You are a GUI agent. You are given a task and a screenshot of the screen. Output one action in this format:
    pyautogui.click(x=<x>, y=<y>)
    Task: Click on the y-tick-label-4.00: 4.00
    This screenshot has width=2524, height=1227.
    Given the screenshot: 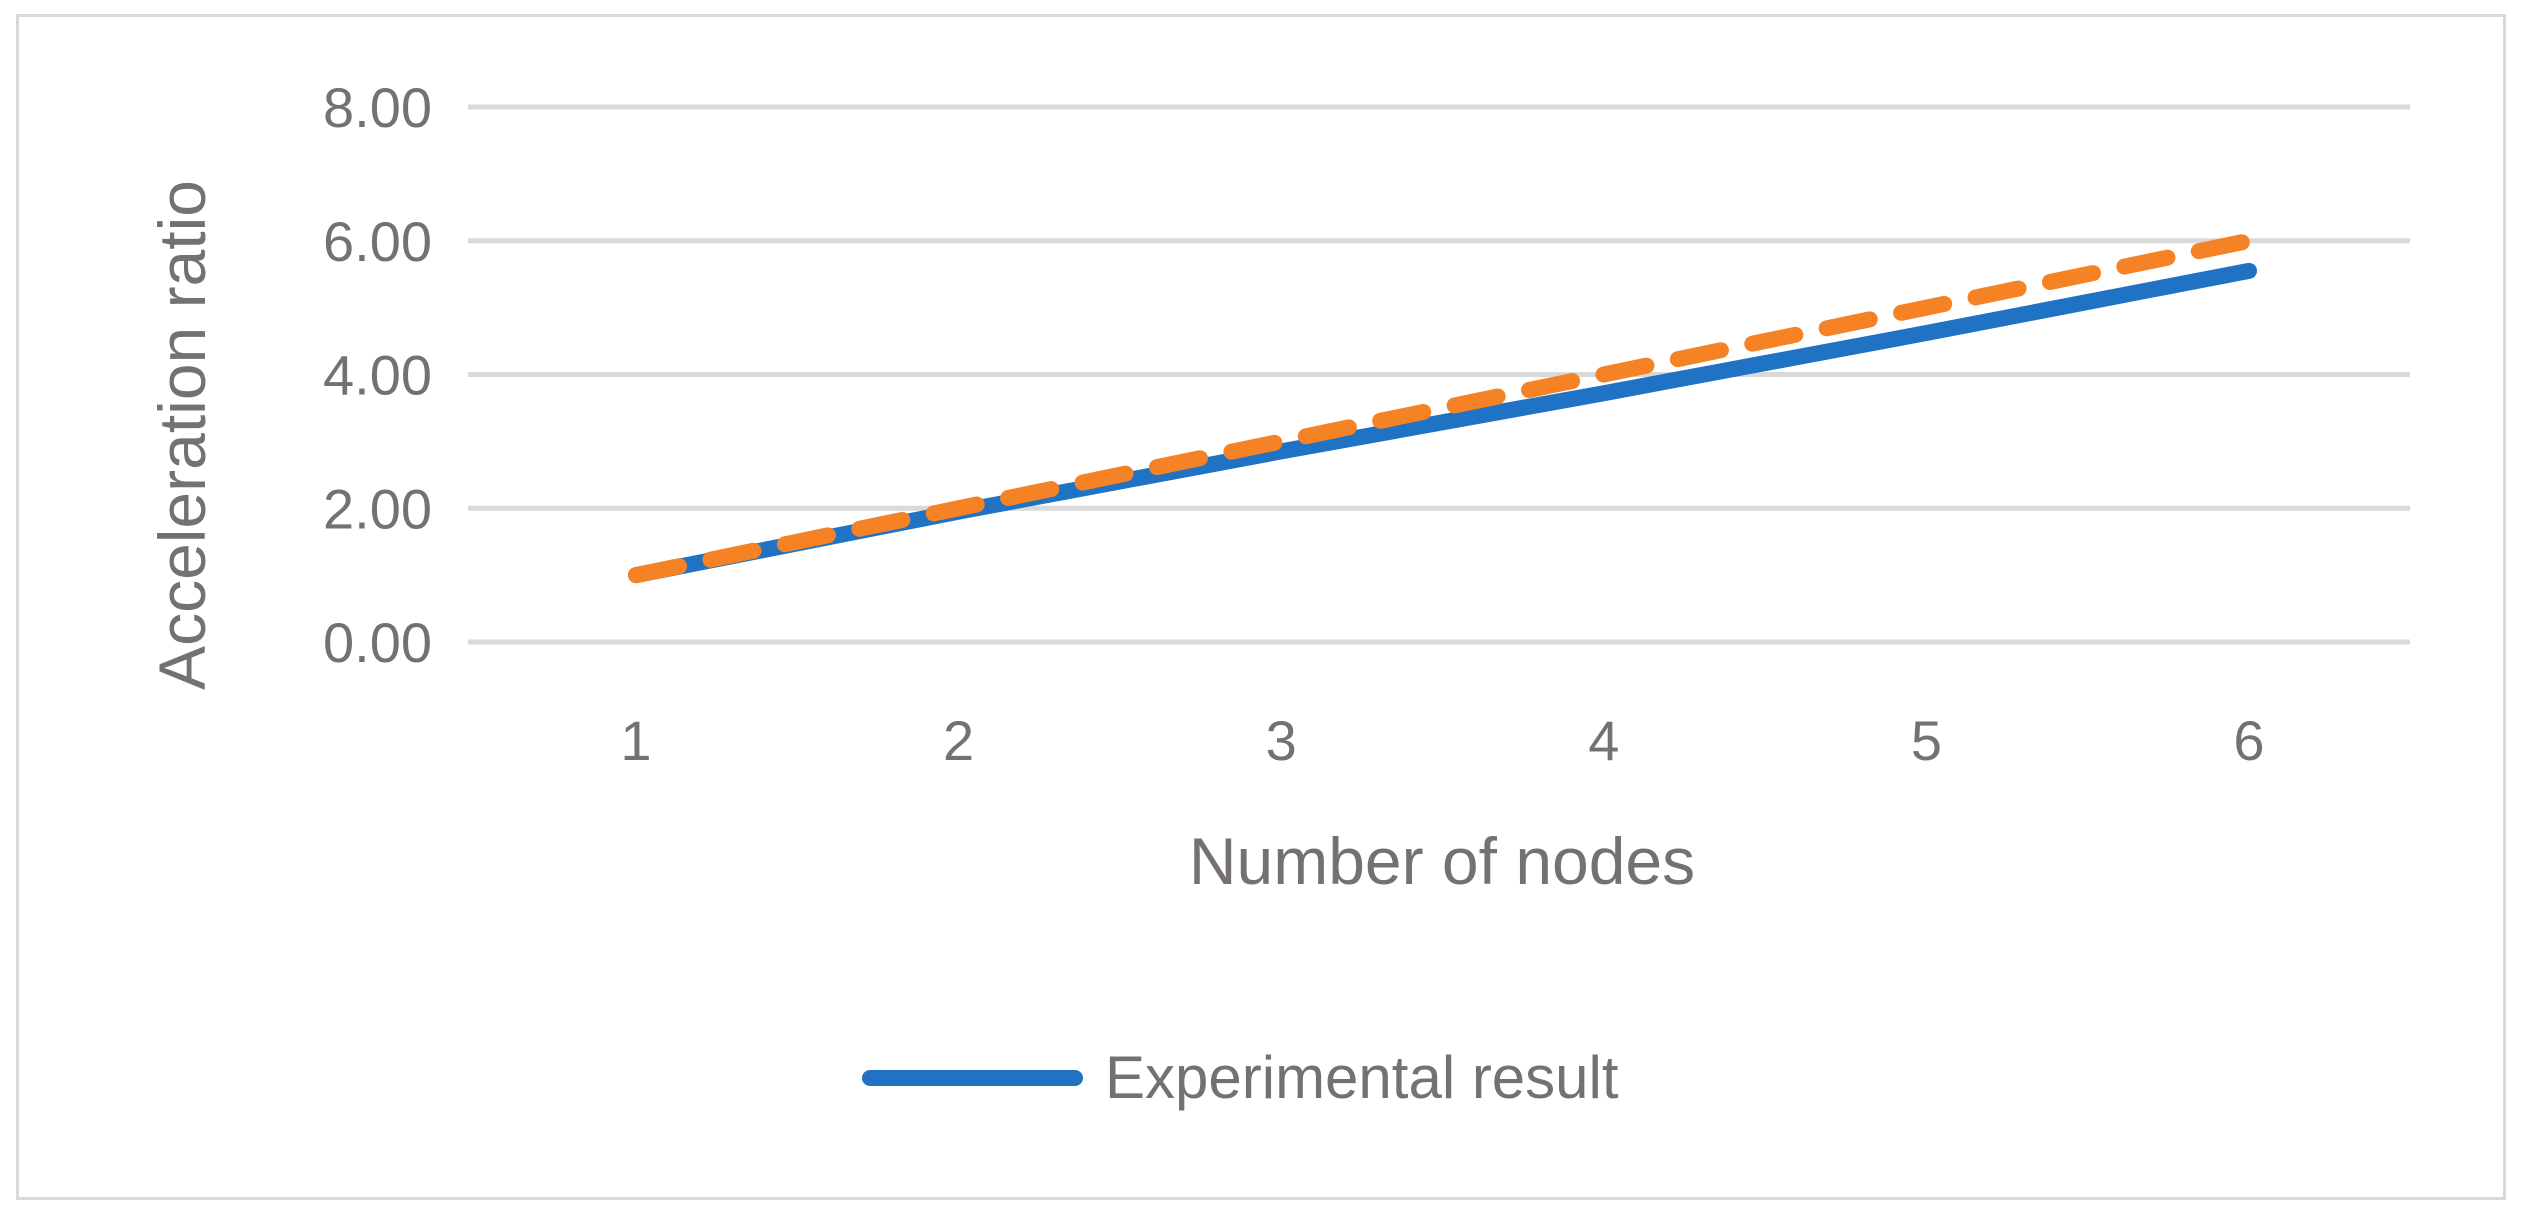 What is the action you would take?
    pyautogui.click(x=377, y=375)
    